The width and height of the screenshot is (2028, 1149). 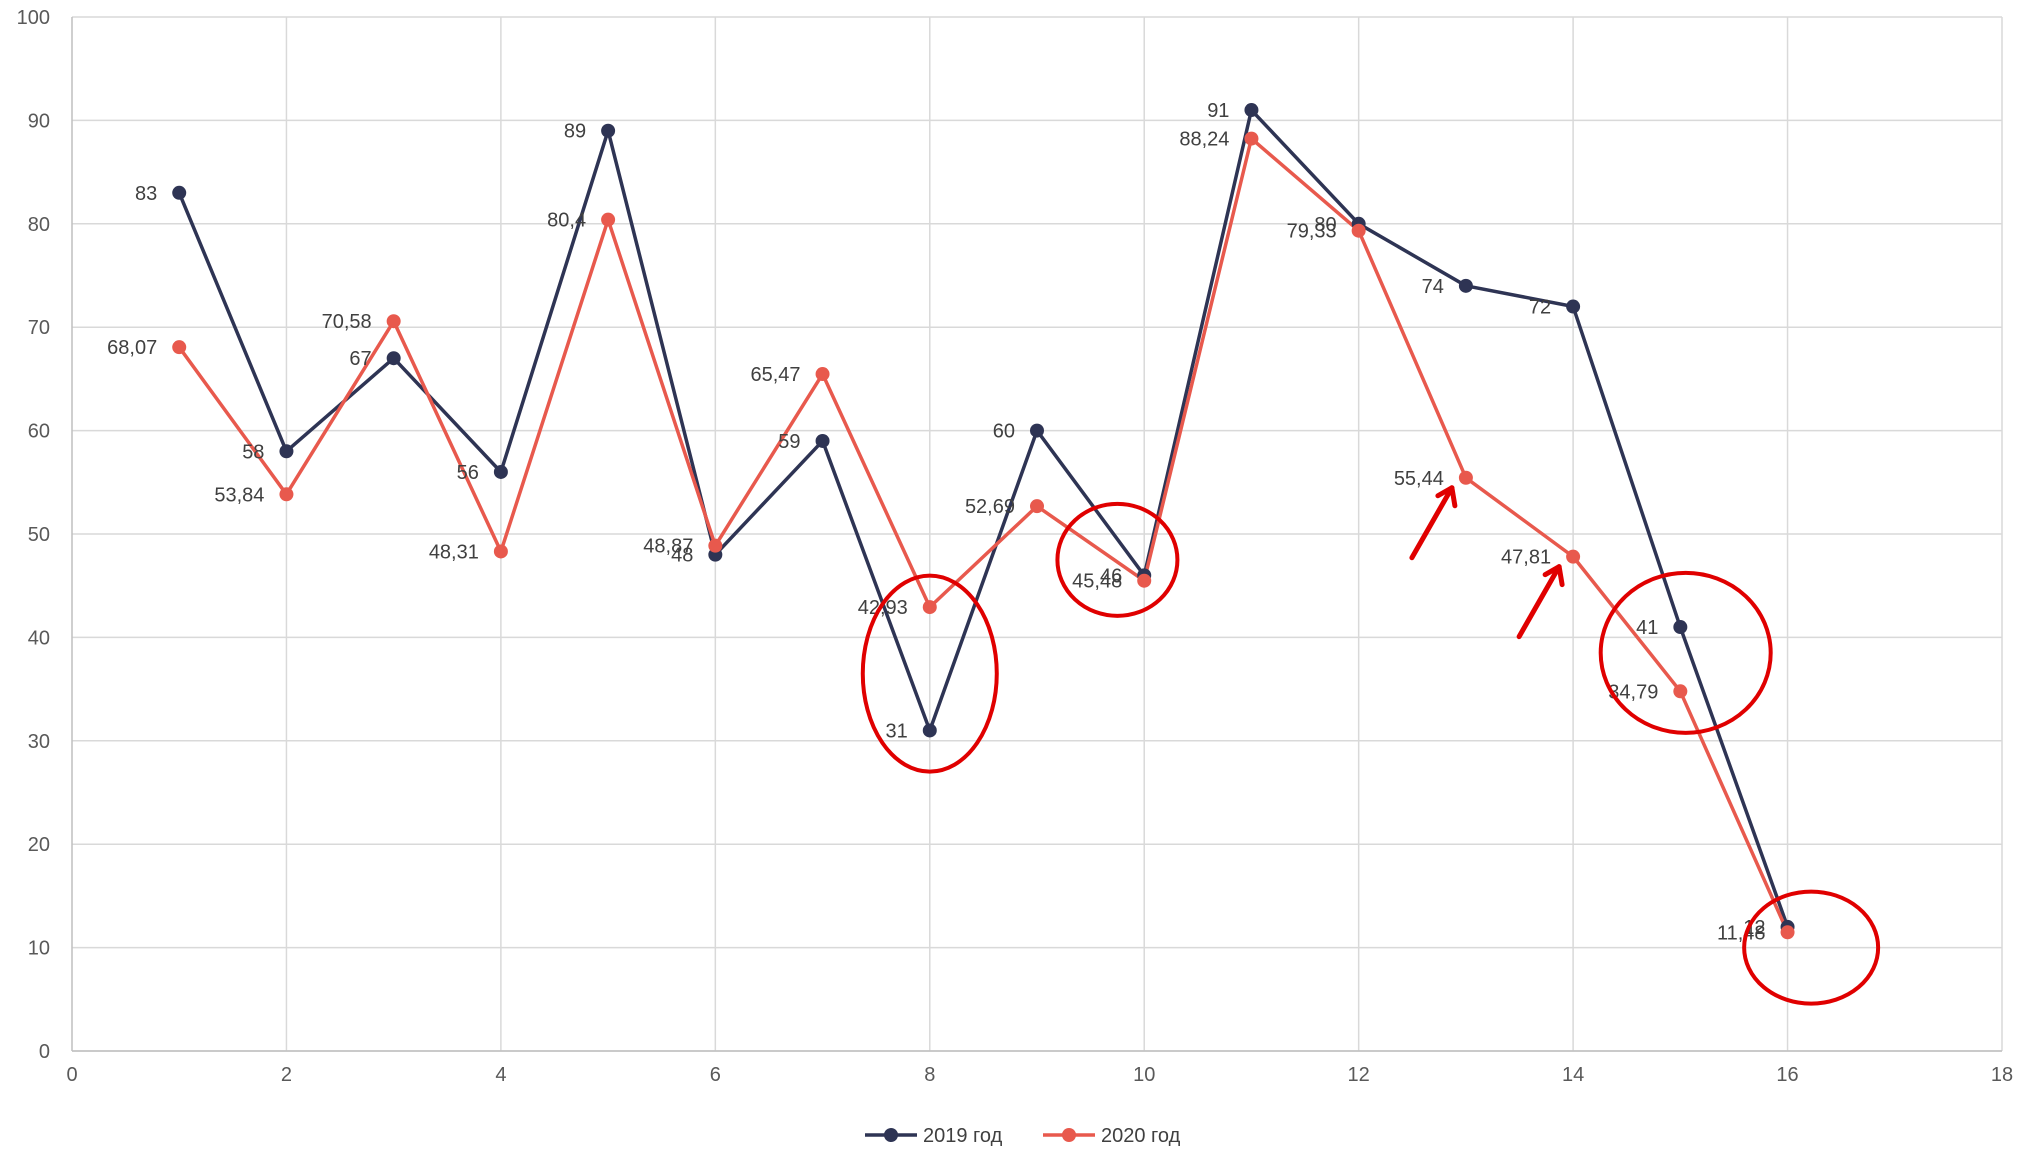 What do you see at coordinates (1325, 225) in the screenshot?
I see `series-1-data-label: 80` at bounding box center [1325, 225].